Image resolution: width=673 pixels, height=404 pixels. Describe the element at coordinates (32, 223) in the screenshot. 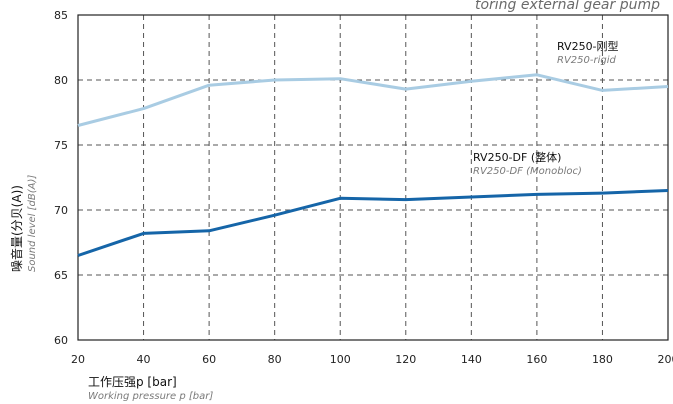

I see `y-axis-label-en: Sound level [dB(A)]` at that location.